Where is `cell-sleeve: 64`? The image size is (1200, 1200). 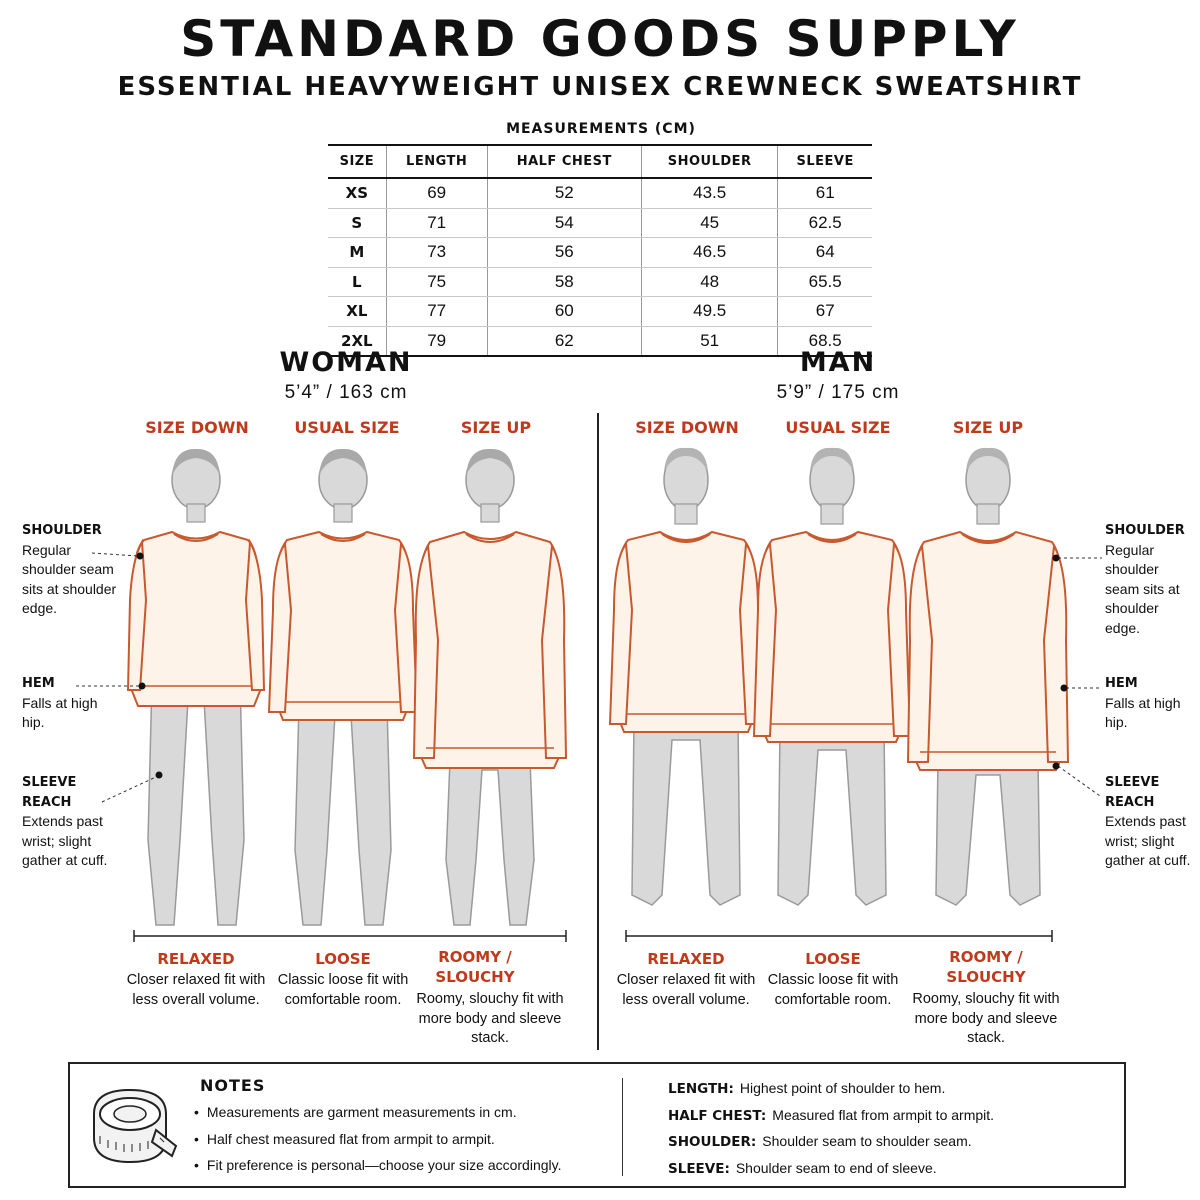
cell-sleeve: 64 is located at coordinates (824, 252).